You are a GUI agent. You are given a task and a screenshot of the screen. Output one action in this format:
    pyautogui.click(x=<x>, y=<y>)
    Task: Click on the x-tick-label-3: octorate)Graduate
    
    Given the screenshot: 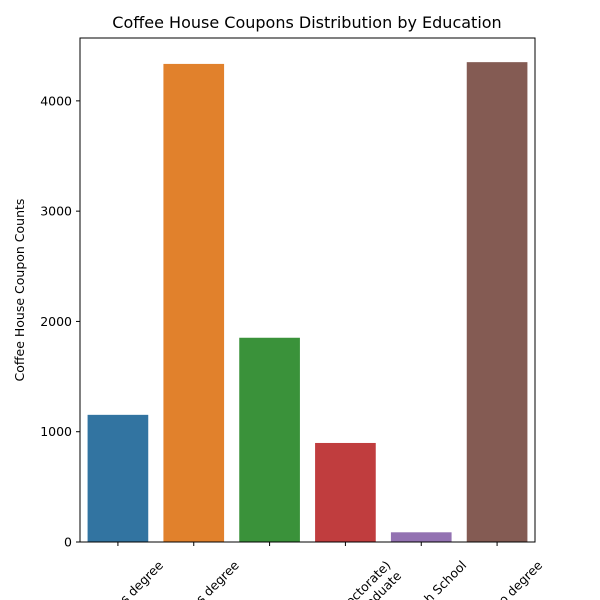 What is the action you would take?
    pyautogui.click(x=372, y=578)
    